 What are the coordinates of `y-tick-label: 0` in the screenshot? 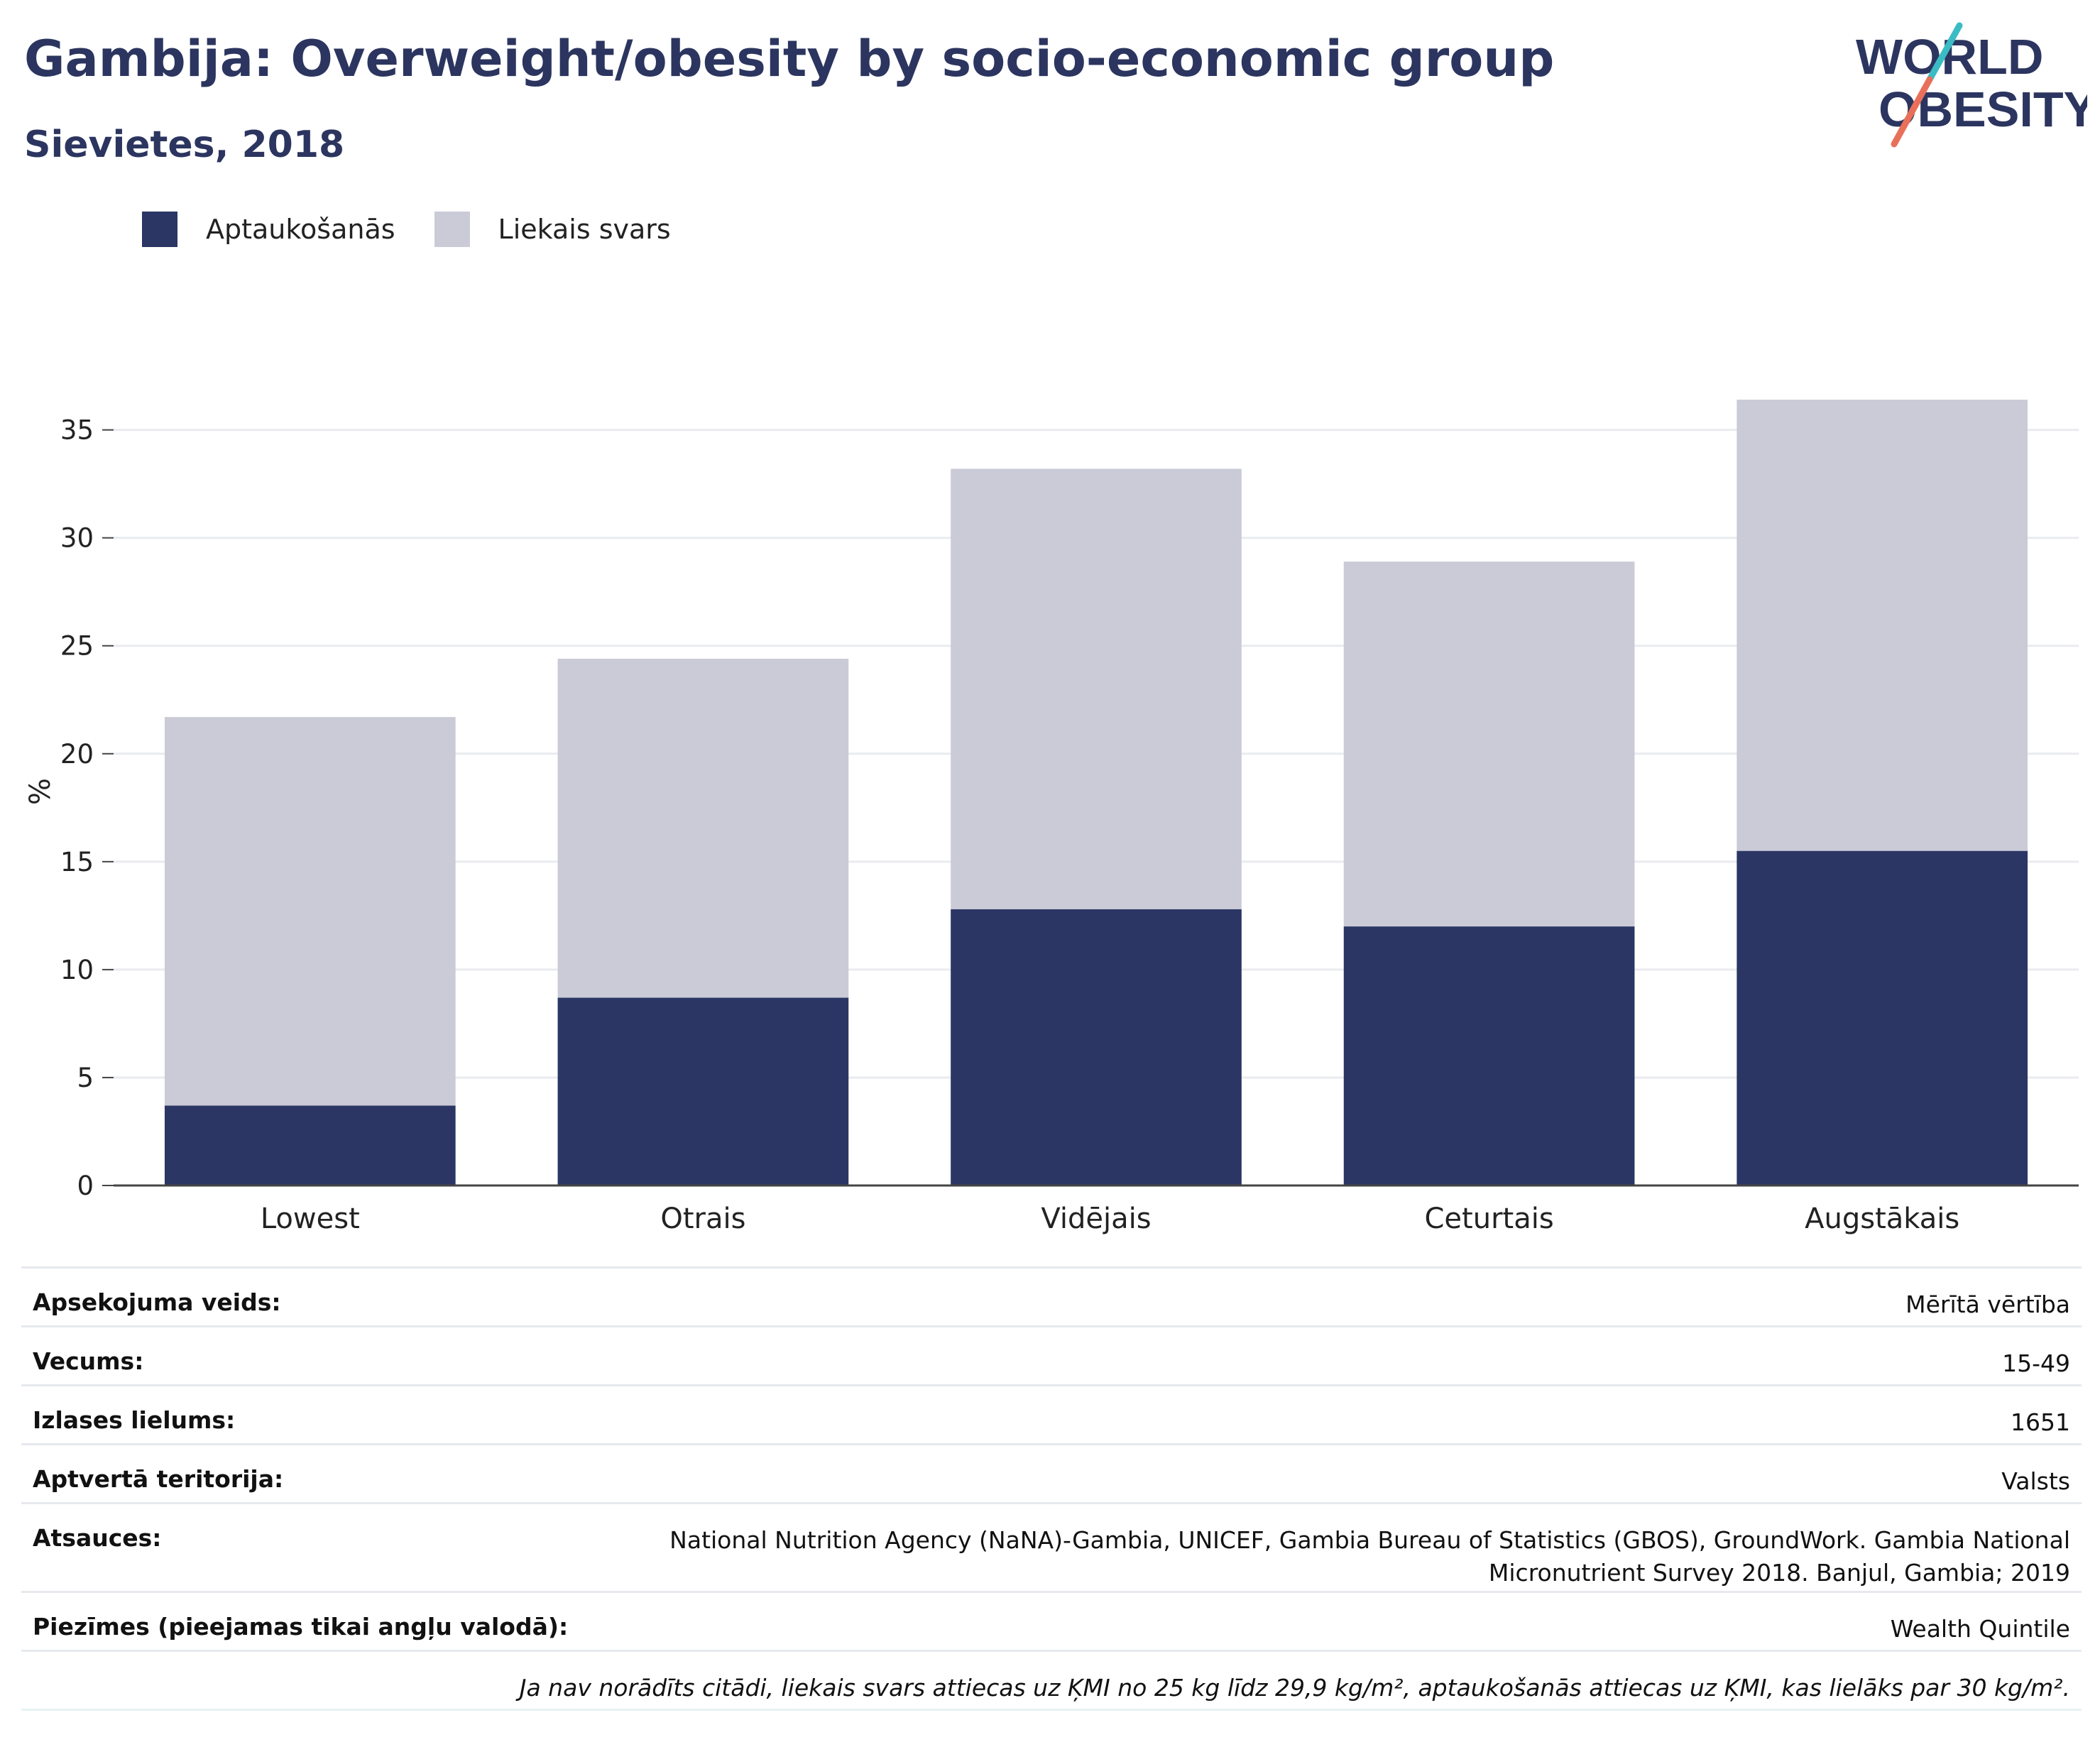 It's located at (85, 1186).